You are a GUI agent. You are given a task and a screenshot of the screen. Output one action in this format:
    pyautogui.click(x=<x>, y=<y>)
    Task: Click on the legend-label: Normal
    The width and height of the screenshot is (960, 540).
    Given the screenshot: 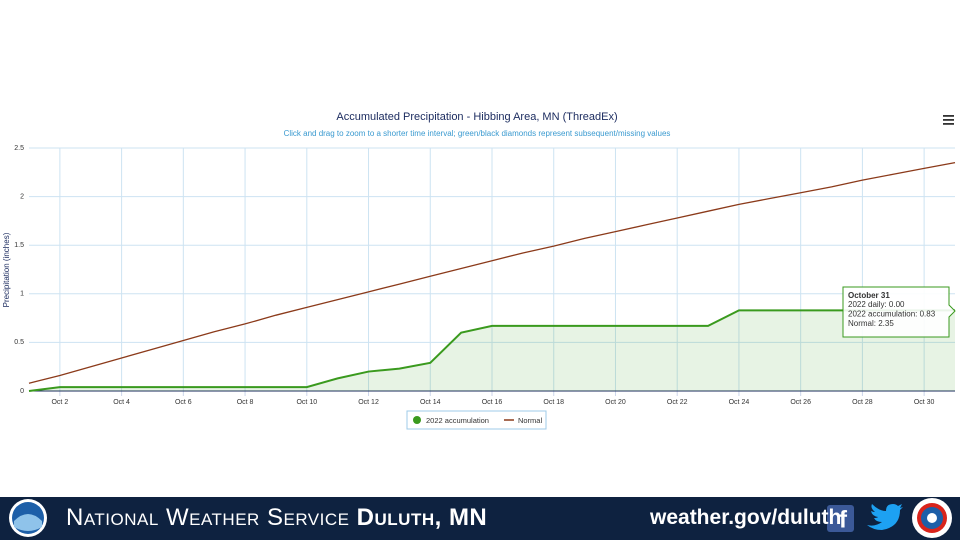 What is the action you would take?
    pyautogui.click(x=530, y=420)
    